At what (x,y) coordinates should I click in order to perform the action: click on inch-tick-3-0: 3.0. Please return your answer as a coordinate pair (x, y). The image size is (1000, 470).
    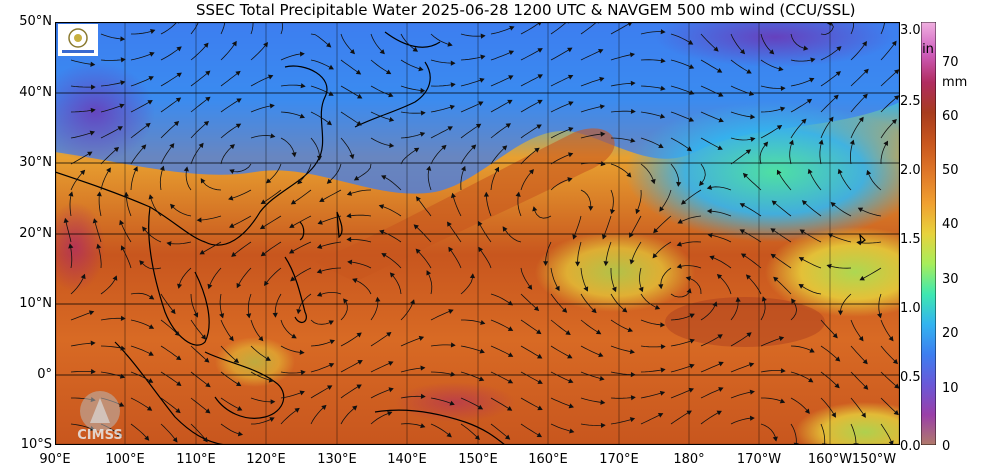
    Looking at the image, I should click on (910, 30).